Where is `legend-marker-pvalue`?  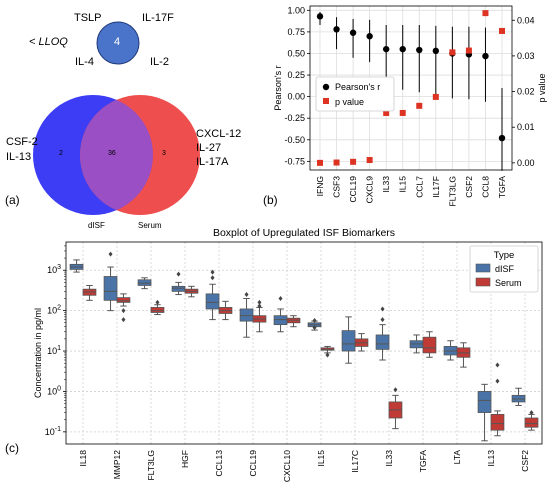 legend-marker-pvalue is located at coordinates (326, 101).